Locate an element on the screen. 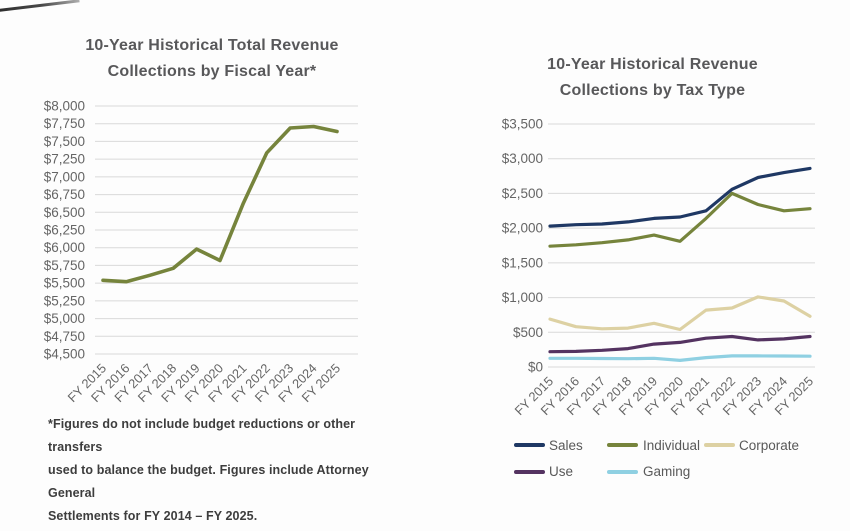 Image resolution: width=850 pixels, height=531 pixels. y-tick-label: $500 is located at coordinates (528, 332).